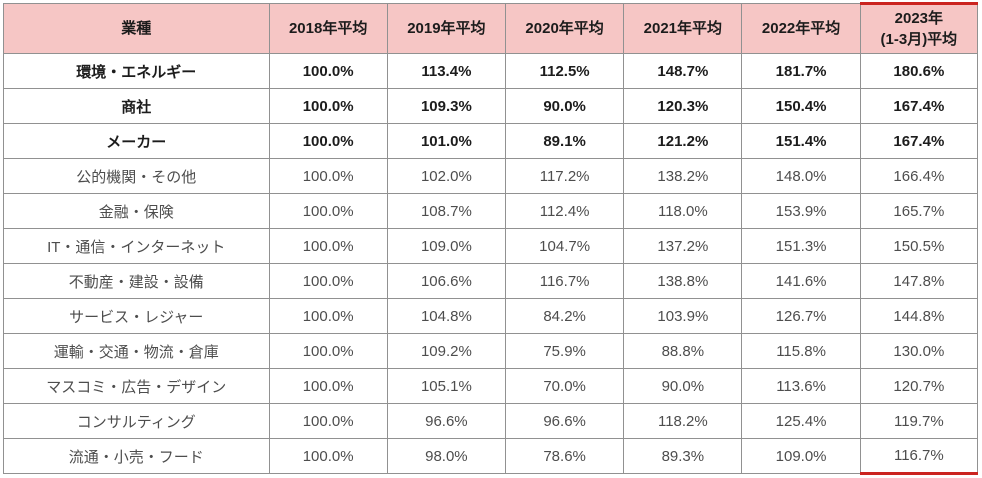  Describe the element at coordinates (801, 281) in the screenshot. I see `value-cell: 141.6%` at that location.